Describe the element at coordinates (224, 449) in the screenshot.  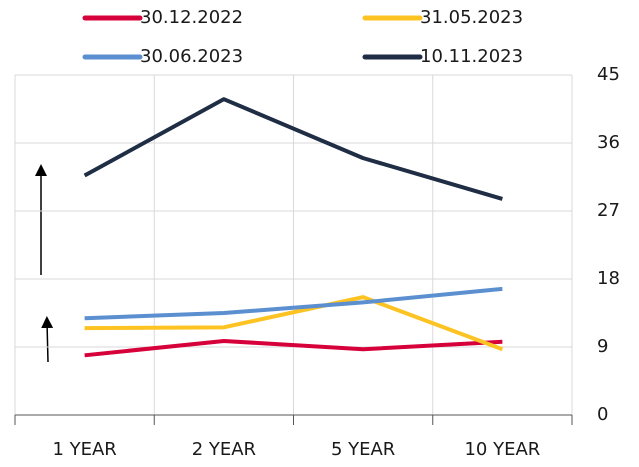
I see `x-tick-label: 2 YEAR` at that location.